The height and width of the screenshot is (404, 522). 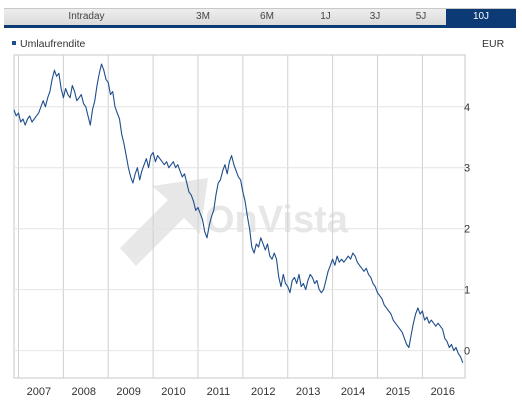 What do you see at coordinates (164, 222) in the screenshot?
I see `watermark-arrow-icon` at bounding box center [164, 222].